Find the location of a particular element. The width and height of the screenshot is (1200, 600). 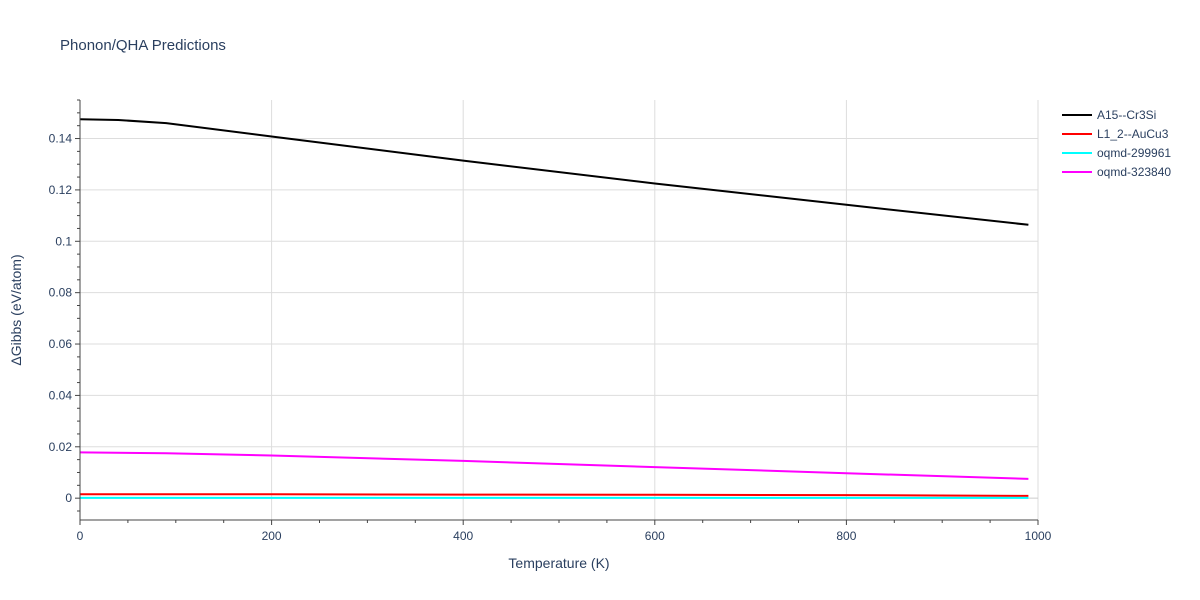

x-tick-label: 800 is located at coordinates (846, 536).